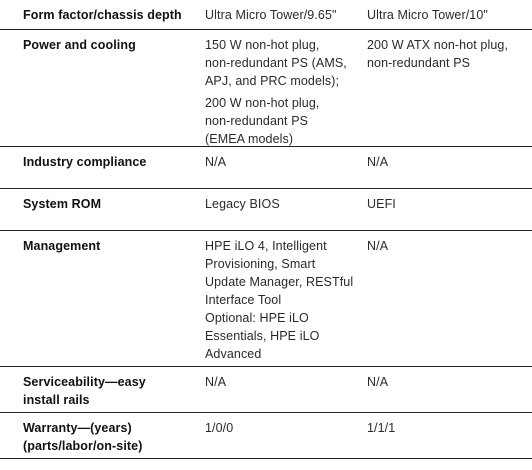 Image resolution: width=532 pixels, height=470 pixels. I want to click on table-row-industry-compliance: Industry compliance N/A N/A, so click(266, 168).